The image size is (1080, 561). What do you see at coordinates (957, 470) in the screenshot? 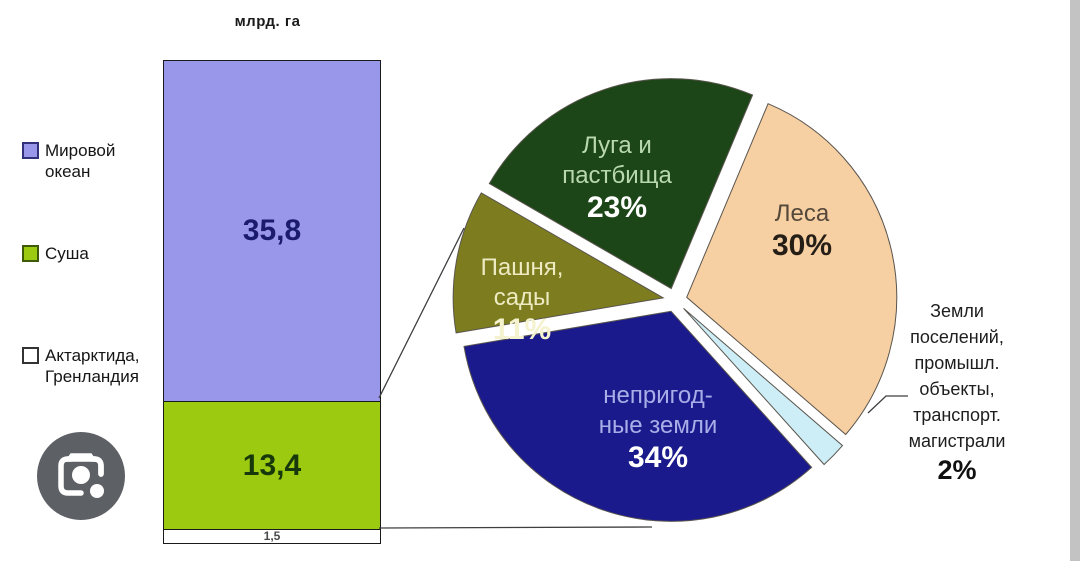
I see `pie-slice-pct: 2%` at bounding box center [957, 470].